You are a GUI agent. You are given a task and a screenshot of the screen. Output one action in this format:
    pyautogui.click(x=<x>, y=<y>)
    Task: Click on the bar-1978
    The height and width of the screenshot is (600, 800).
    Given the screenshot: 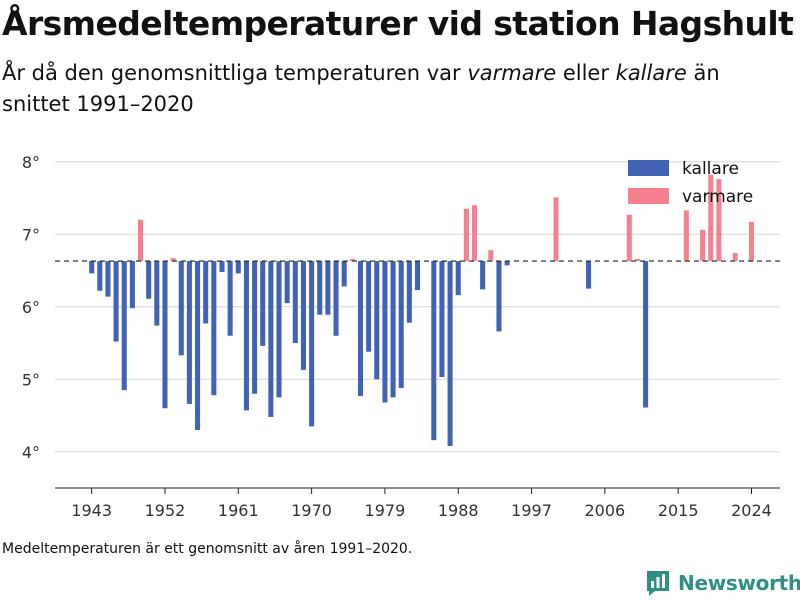 What is the action you would take?
    pyautogui.click(x=377, y=320)
    